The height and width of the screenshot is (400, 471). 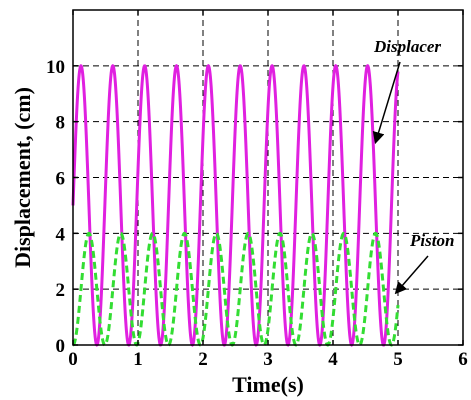 I want to click on x-tick-label: 4, so click(x=333, y=359).